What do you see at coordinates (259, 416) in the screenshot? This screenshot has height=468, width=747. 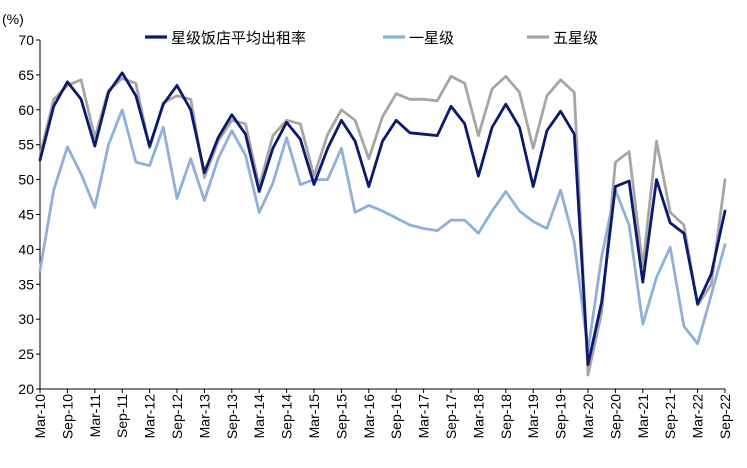 I see `x-tick-label: Mar-14` at bounding box center [259, 416].